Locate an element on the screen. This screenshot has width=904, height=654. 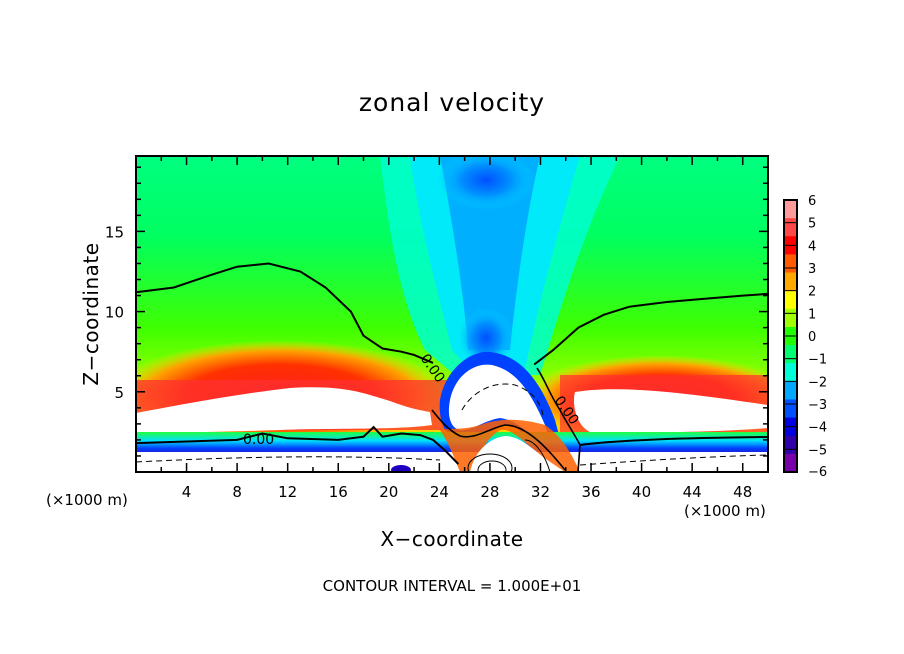
y-tick-label: 5 is located at coordinates (119, 393).